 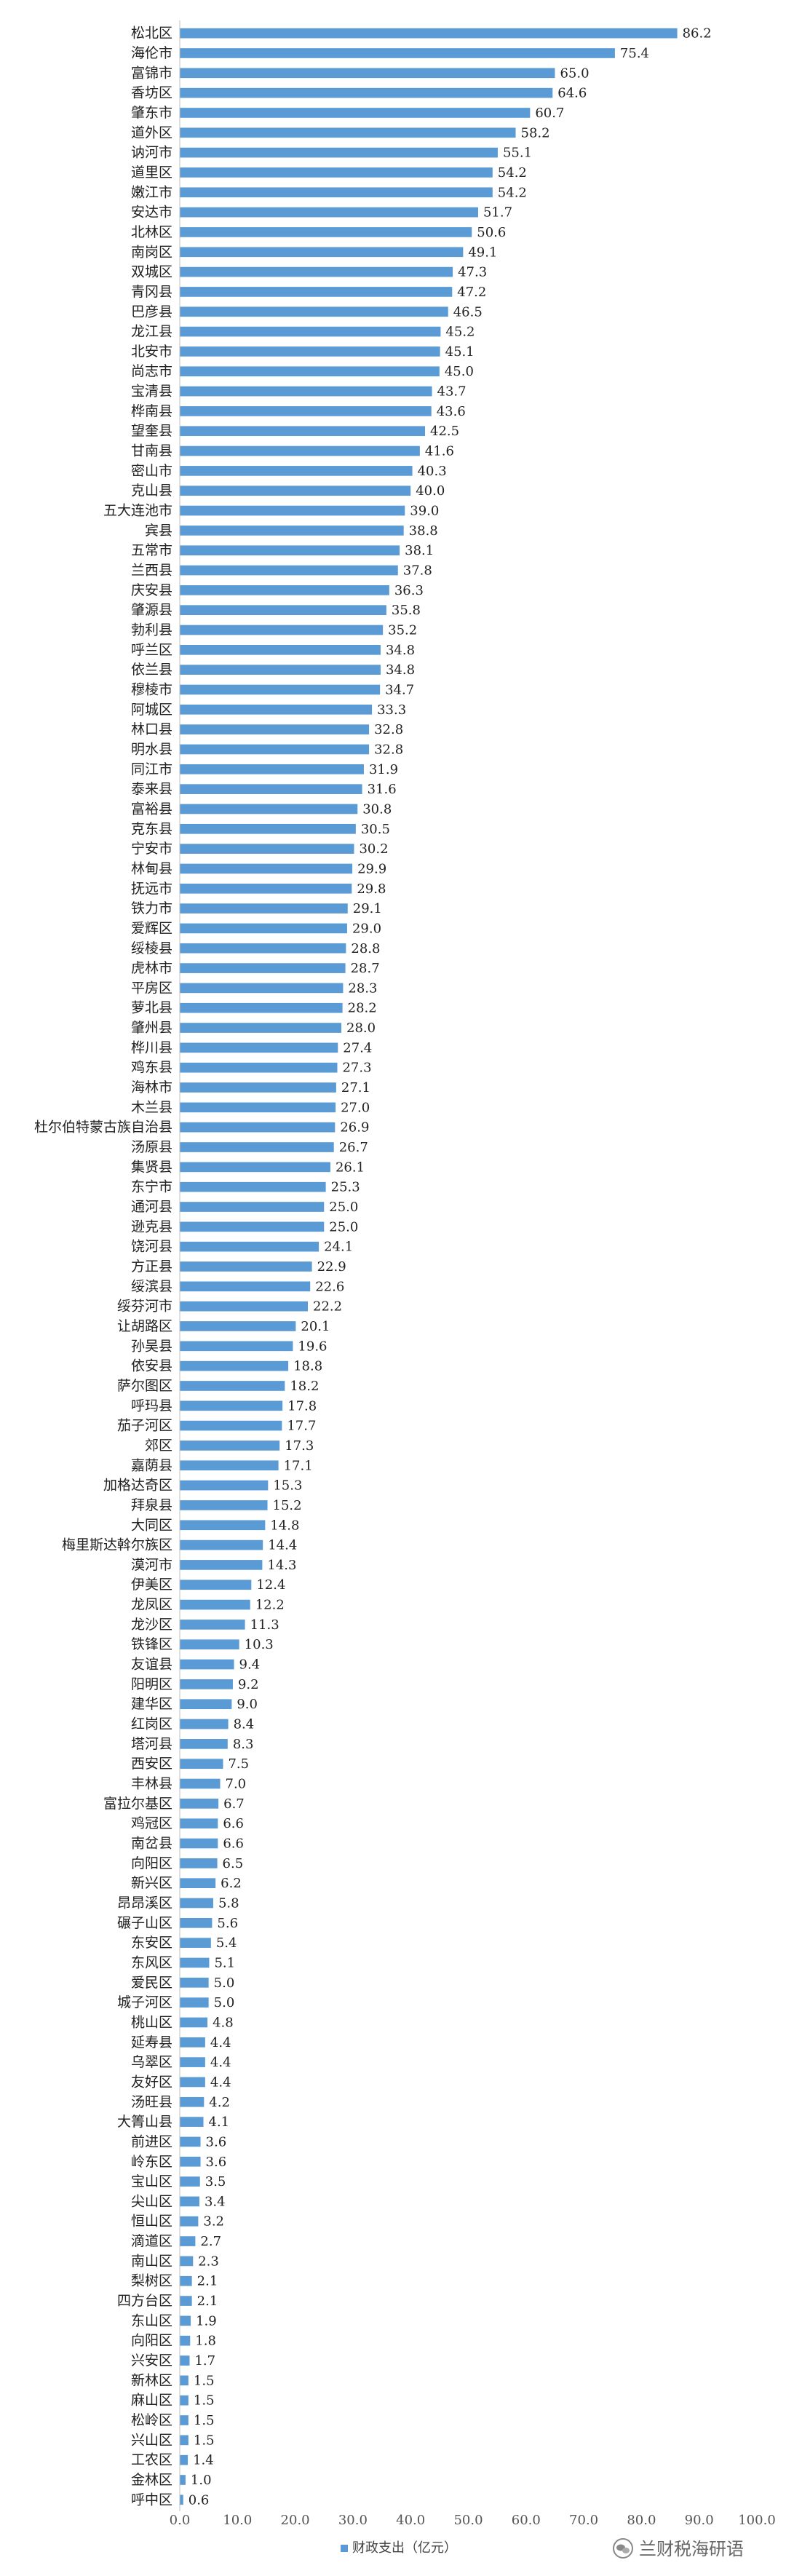 What do you see at coordinates (151, 1366) in the screenshot?
I see `category-label: 依安县` at bounding box center [151, 1366].